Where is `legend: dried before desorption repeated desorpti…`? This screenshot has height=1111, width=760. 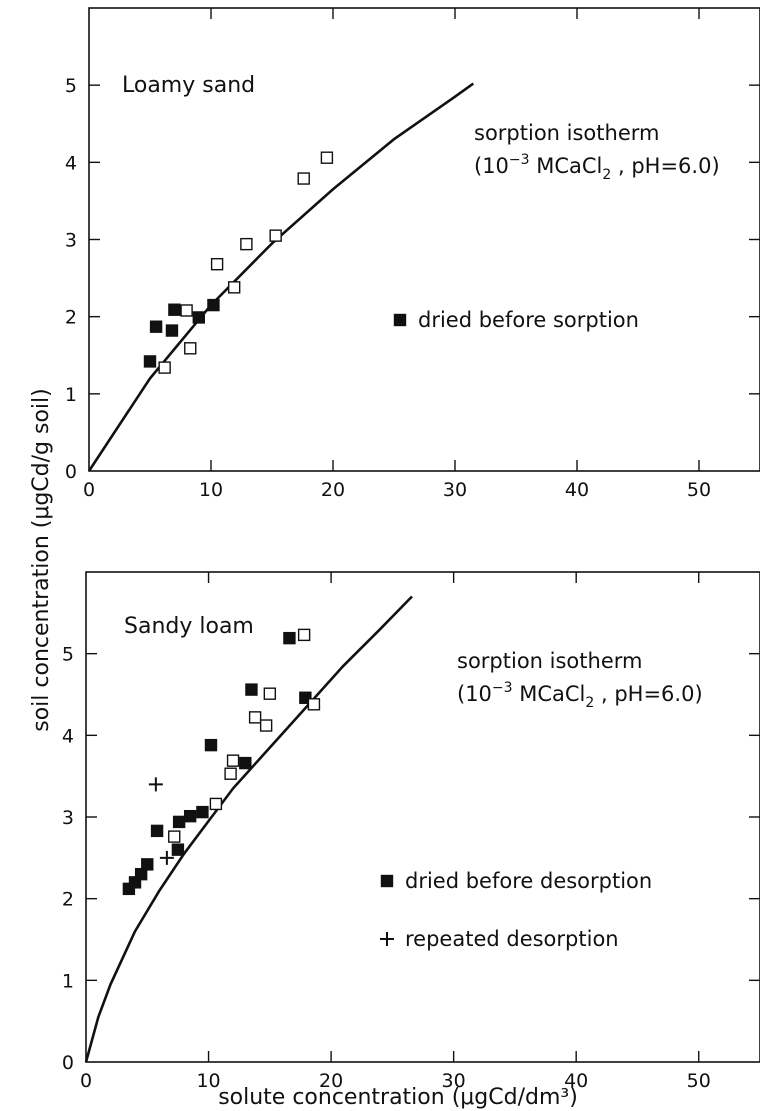
legend: dried before desorption repeated desorpti… is located at coordinates (516, 910).